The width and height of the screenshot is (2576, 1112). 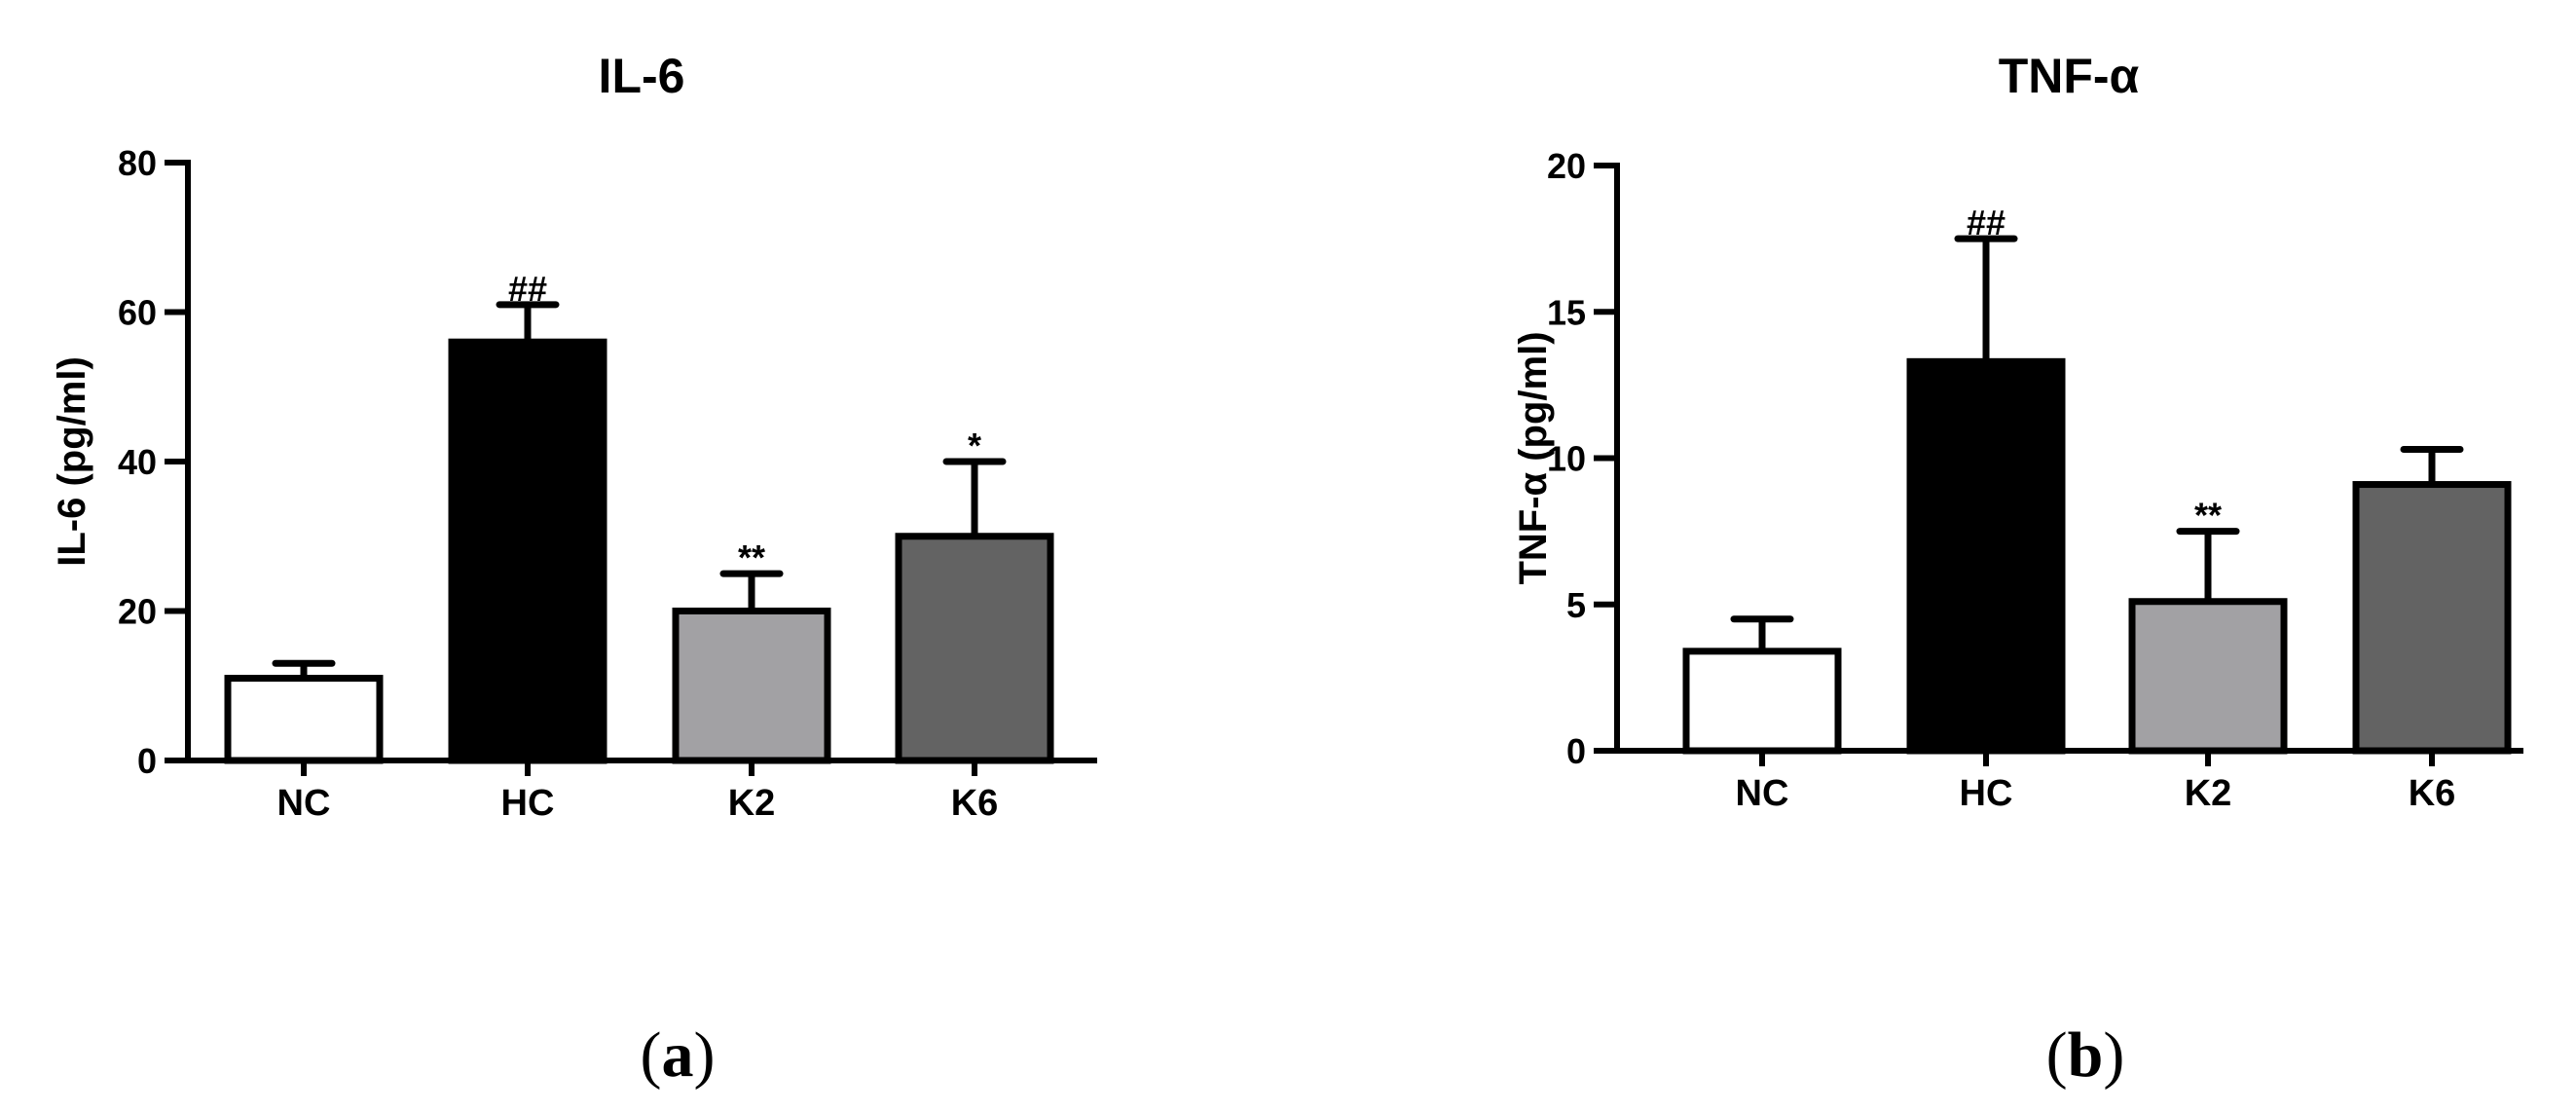 I want to click on panel-label: (b), so click(x=2085, y=1055).